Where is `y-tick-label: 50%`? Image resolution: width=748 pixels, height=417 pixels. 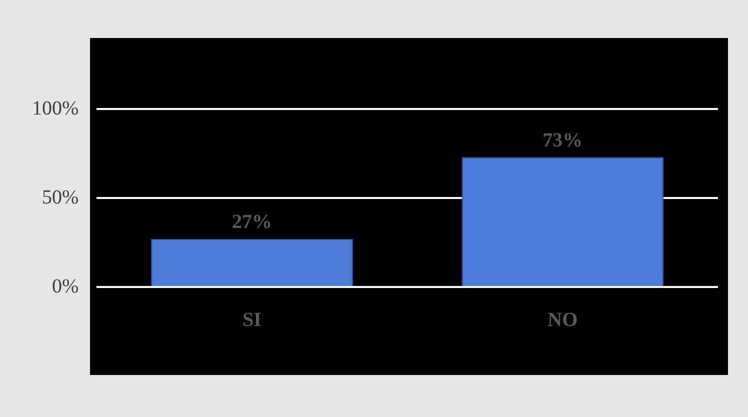 y-tick-label: 50% is located at coordinates (60, 197).